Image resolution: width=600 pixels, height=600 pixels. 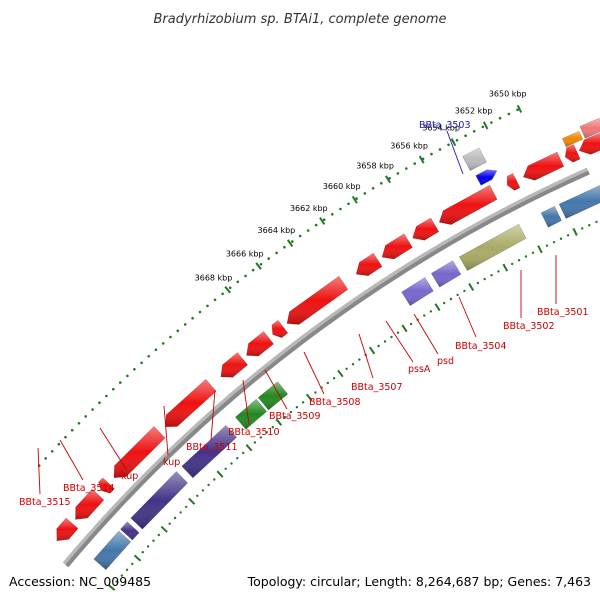 What do you see at coordinates (377, 387) in the screenshot?
I see `gene-label-bbta-3507: BBta_3507` at bounding box center [377, 387].